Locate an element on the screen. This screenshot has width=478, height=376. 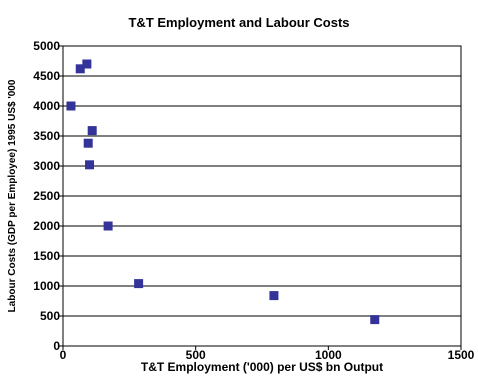
y-tick-label: 1500 is located at coordinates (46, 256).